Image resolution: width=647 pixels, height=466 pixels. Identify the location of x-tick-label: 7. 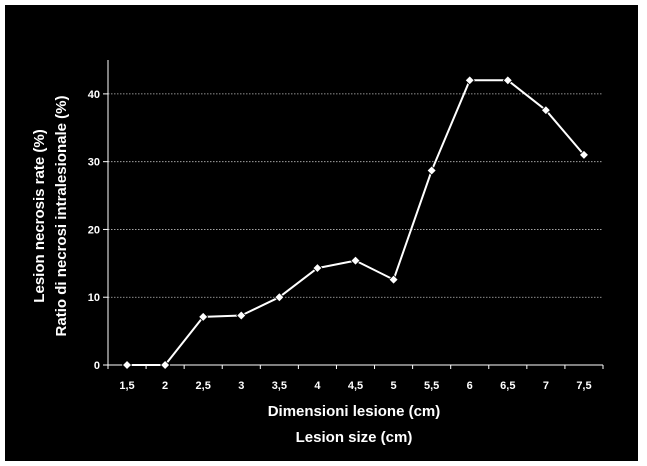
(546, 386).